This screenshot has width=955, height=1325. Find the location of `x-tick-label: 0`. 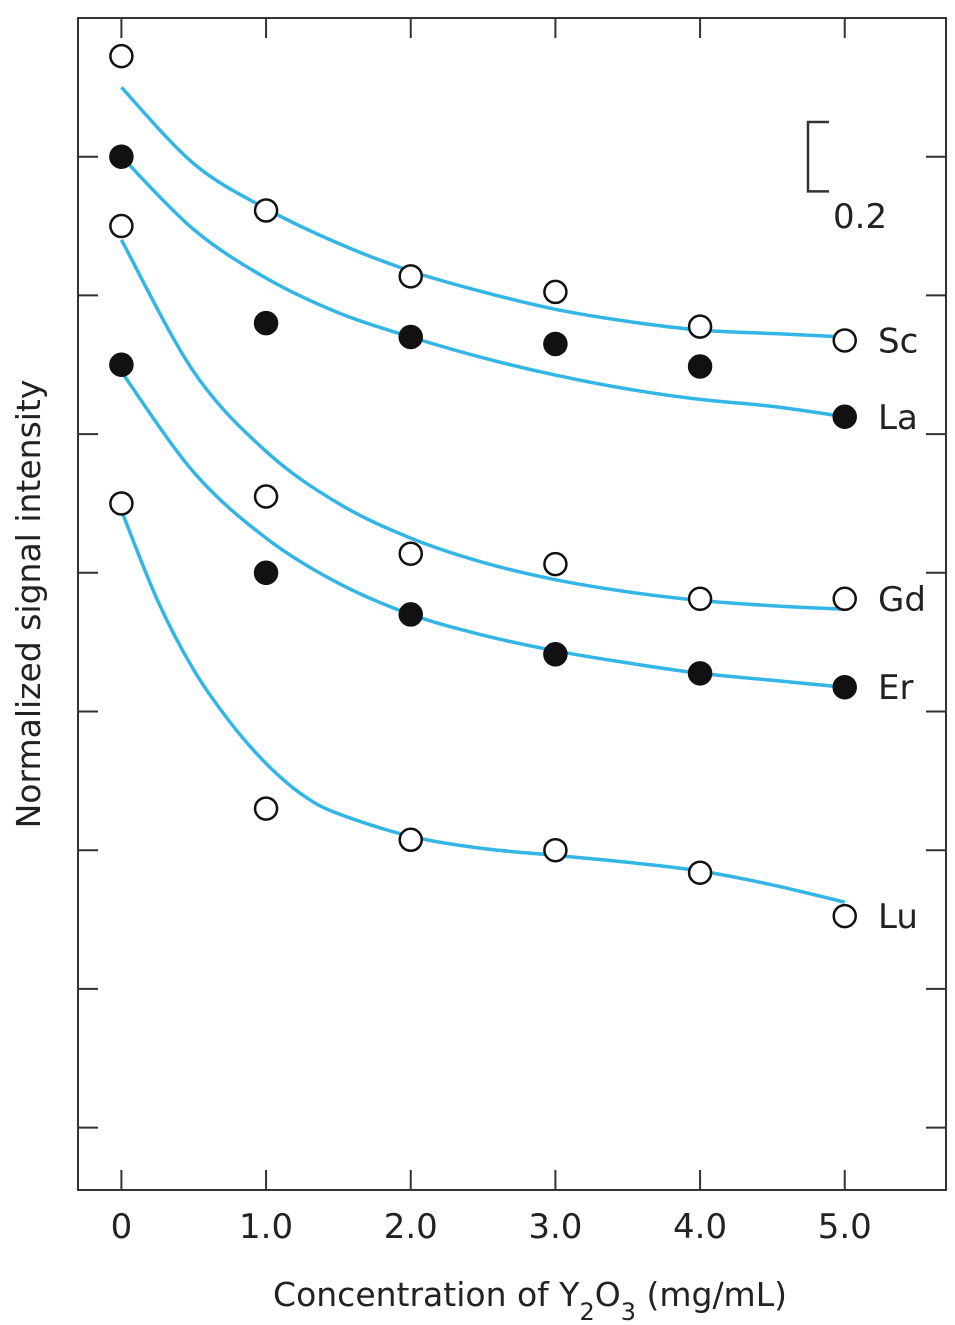

x-tick-label: 0 is located at coordinates (122, 1227).